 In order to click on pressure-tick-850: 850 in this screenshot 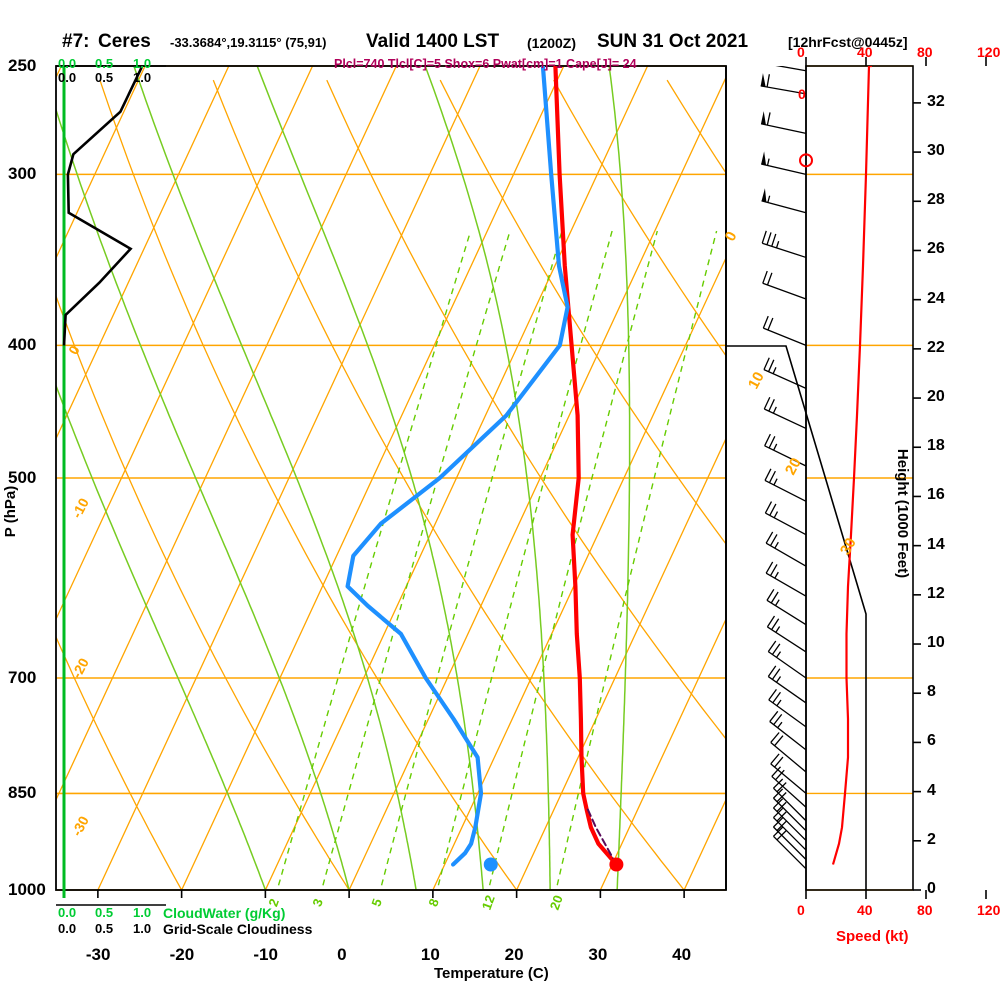, I will do `click(22, 793)`.